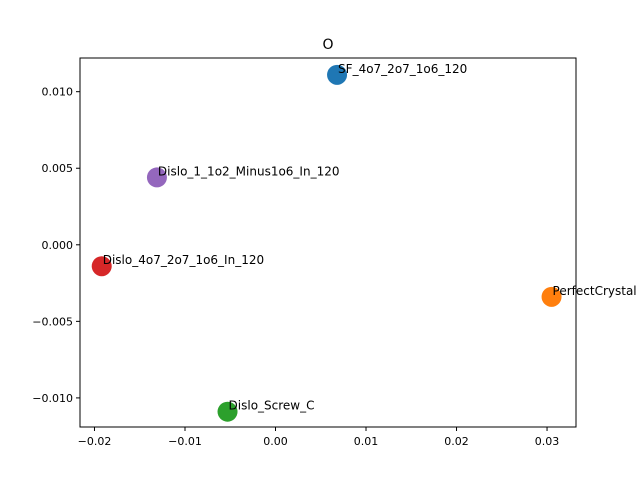 This screenshot has width=640, height=480. What do you see at coordinates (183, 260) in the screenshot?
I see `point-label: Dislo_4o7_2o7_1o6_In_120` at bounding box center [183, 260].